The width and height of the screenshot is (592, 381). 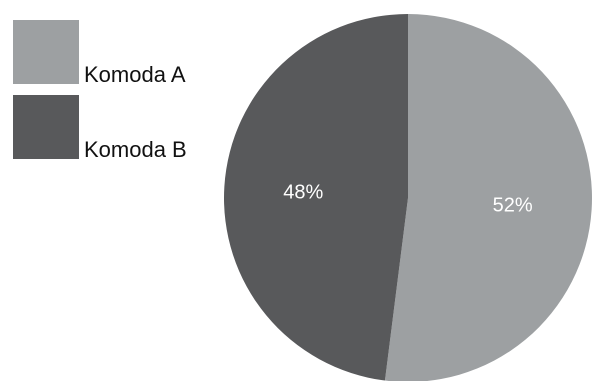 I want to click on legend-label: Komoda B, so click(x=135, y=149).